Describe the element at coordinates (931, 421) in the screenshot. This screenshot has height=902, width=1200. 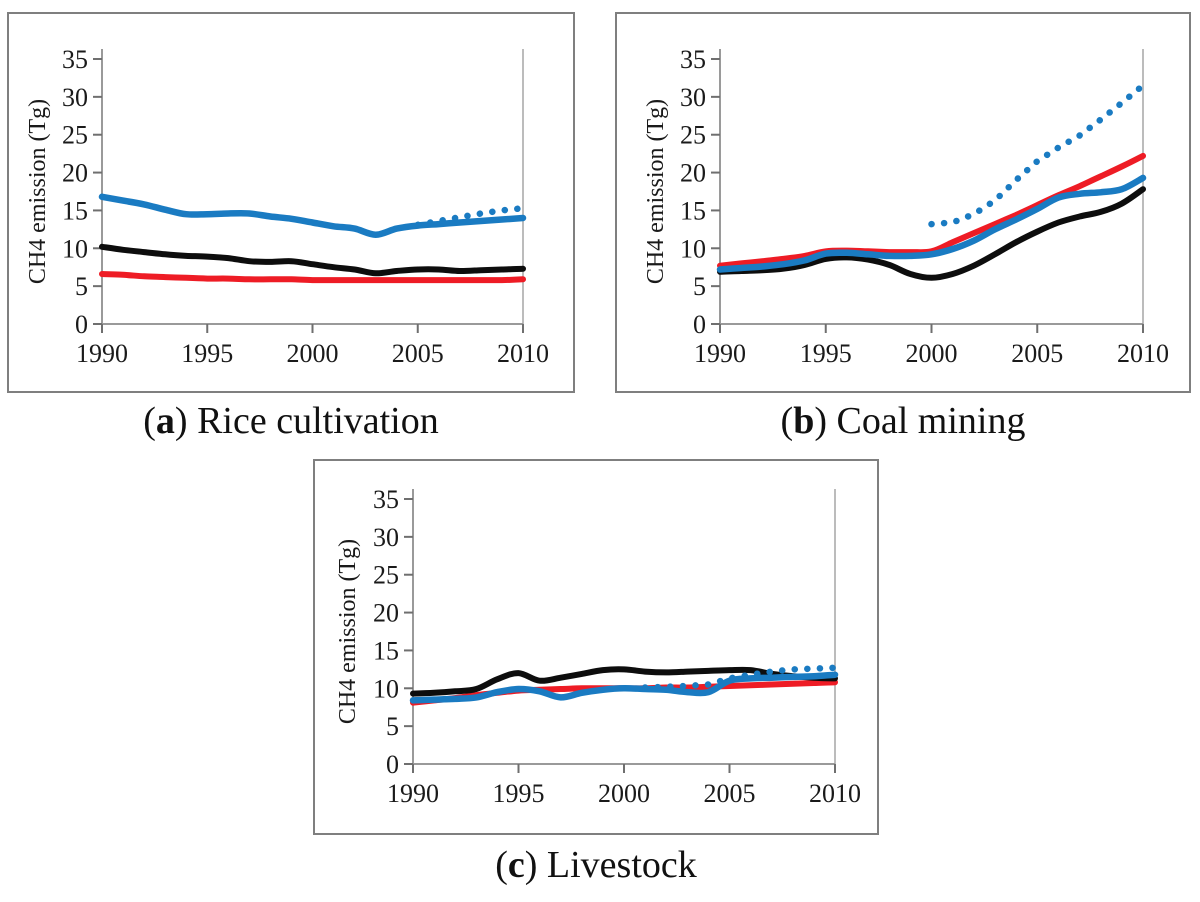
I see `caption-label: Coal mining` at that location.